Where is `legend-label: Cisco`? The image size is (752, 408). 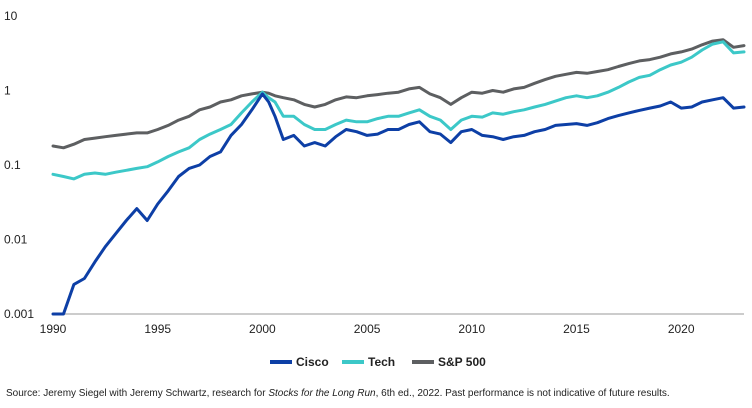 legend-label: Cisco is located at coordinates (312, 362).